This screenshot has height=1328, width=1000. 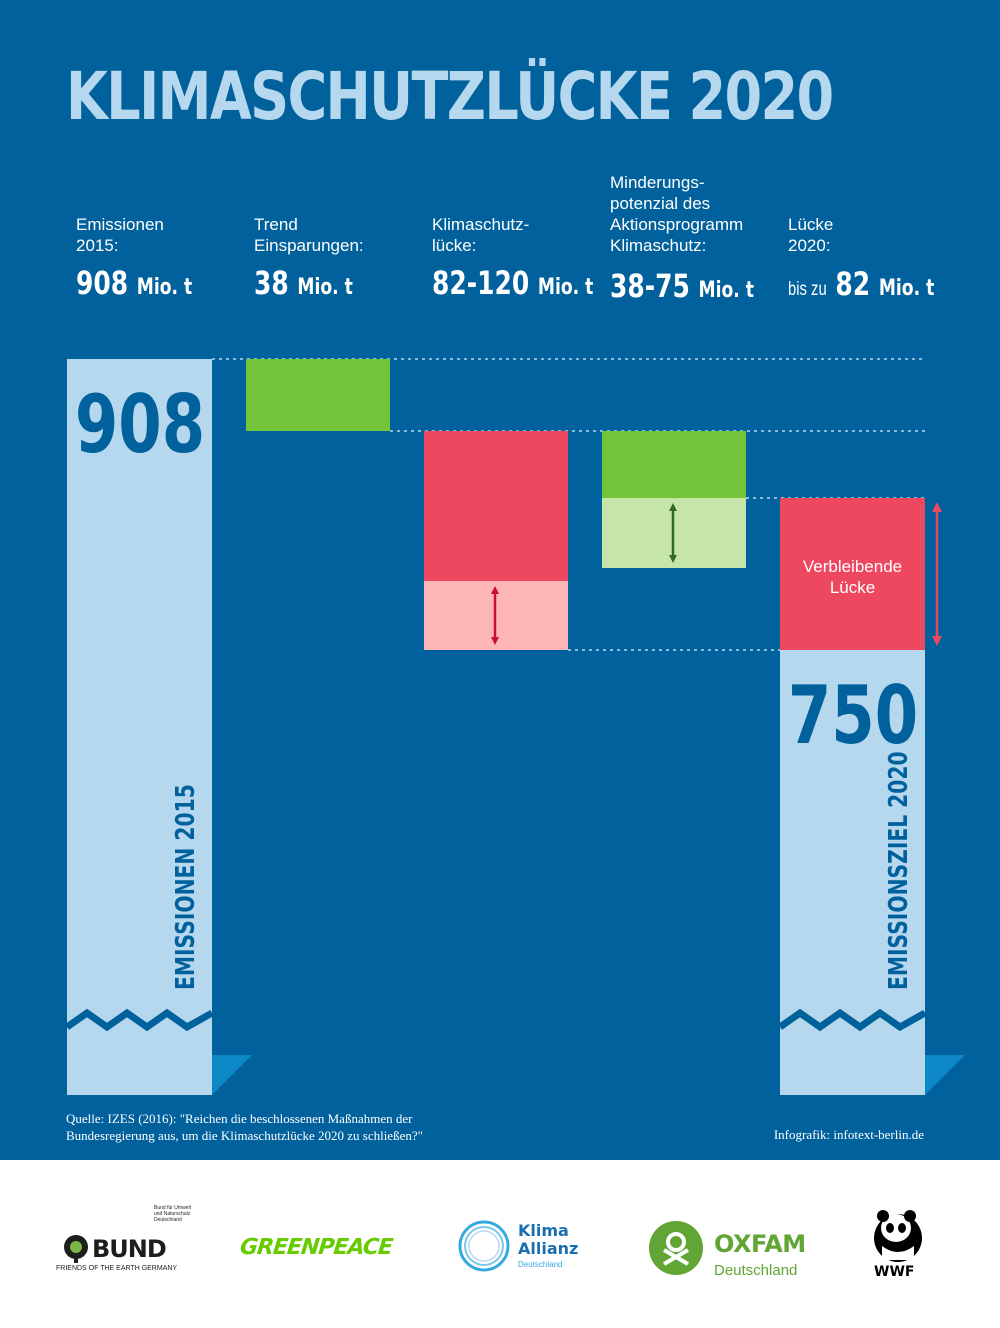 I want to click on header-prefix: bis zu, so click(x=807, y=289).